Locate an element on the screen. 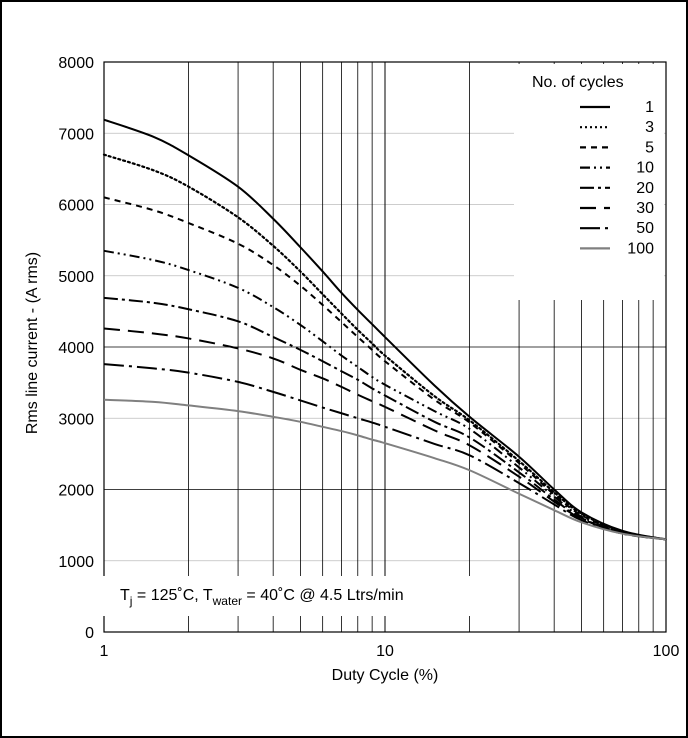  svg-text:Tj = 125˚C, Twater = 40˚C @ 4.: Tj = 125˚C, Twater = 40˚C @ 4.5 Ltrs/min is located at coordinates (262, 597).